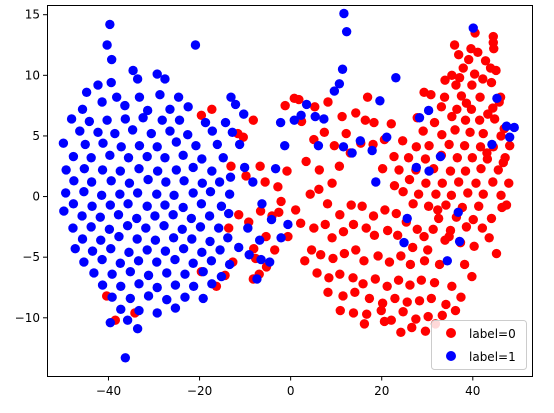 The width and height of the screenshot is (554, 413). I want to click on x-tick-label-1: −20, so click(199, 391).